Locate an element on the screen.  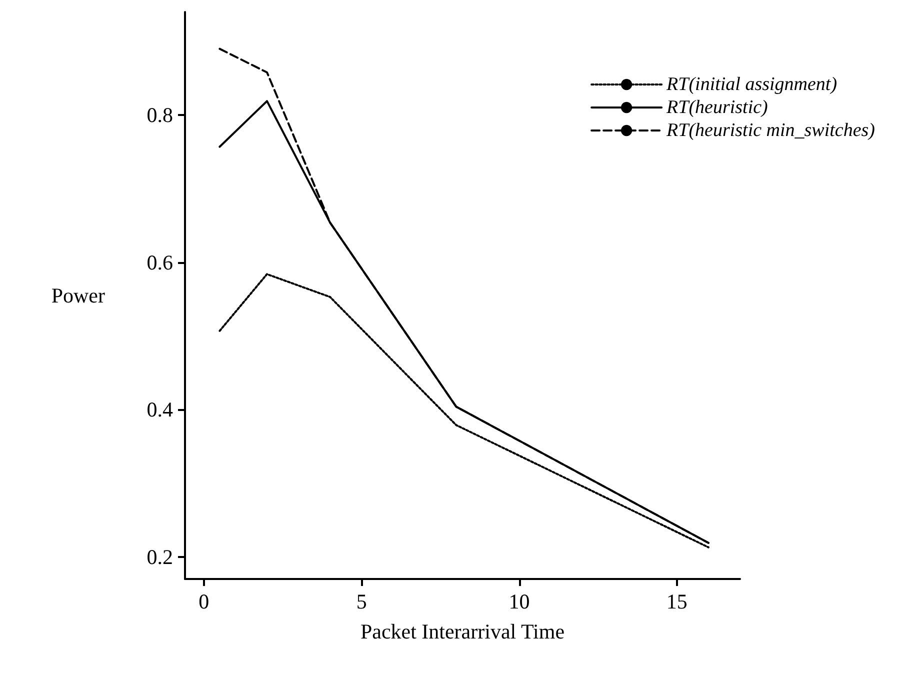
x-tick-label: 10 is located at coordinates (519, 602).